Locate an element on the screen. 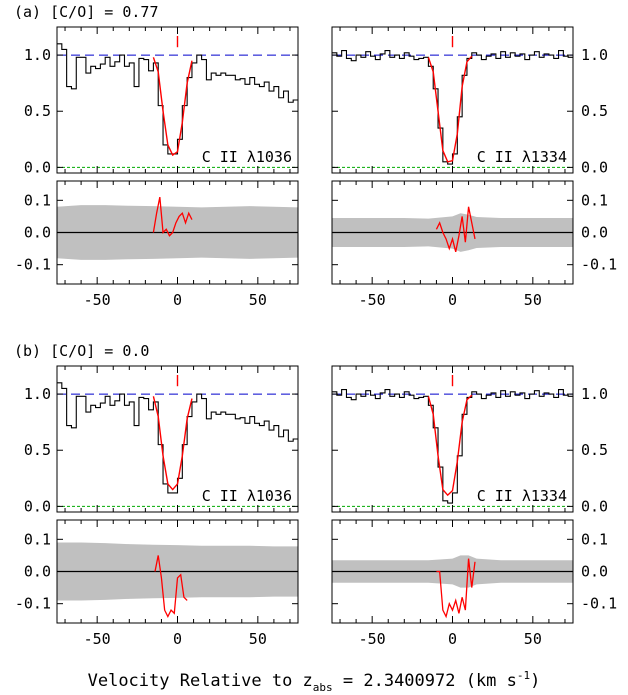  panel-b-residual-1036: -50 0 50 -0.1 0.0 0.1 is located at coordinates (157, 583).